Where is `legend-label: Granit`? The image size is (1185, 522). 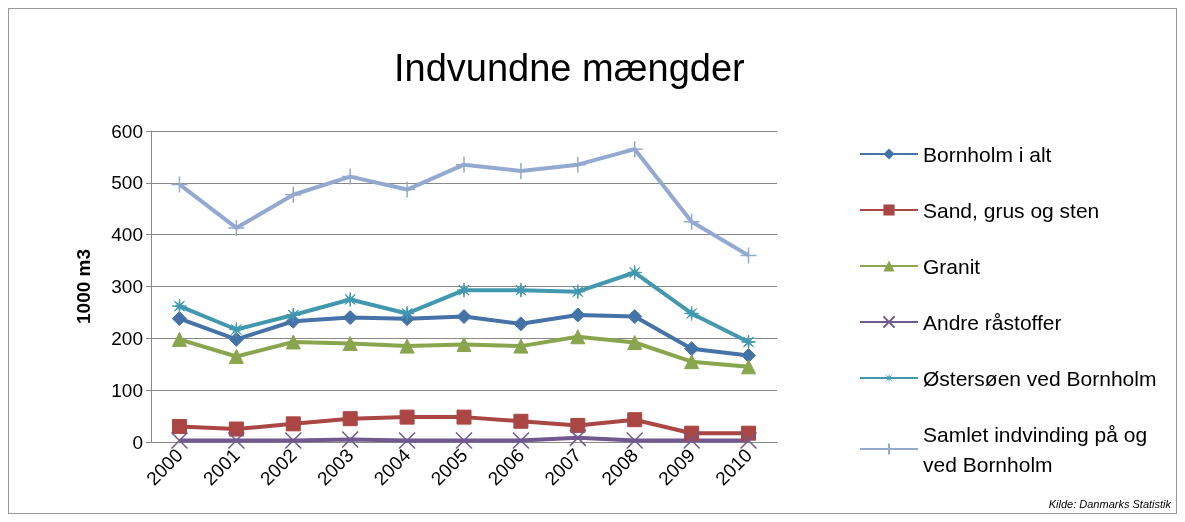 legend-label: Granit is located at coordinates (952, 266).